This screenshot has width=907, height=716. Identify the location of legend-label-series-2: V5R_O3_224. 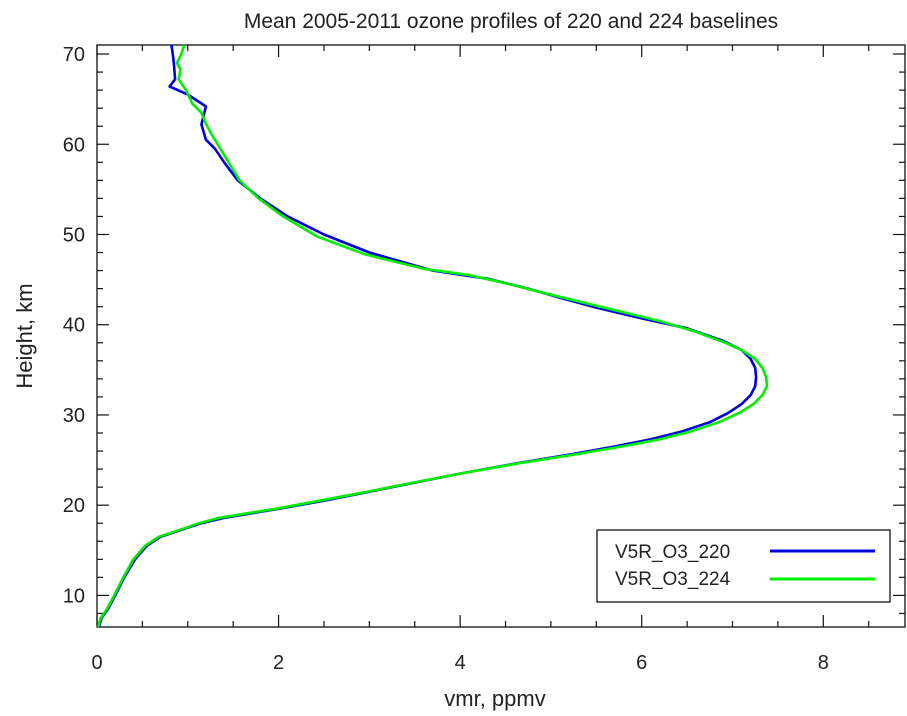
(673, 579).